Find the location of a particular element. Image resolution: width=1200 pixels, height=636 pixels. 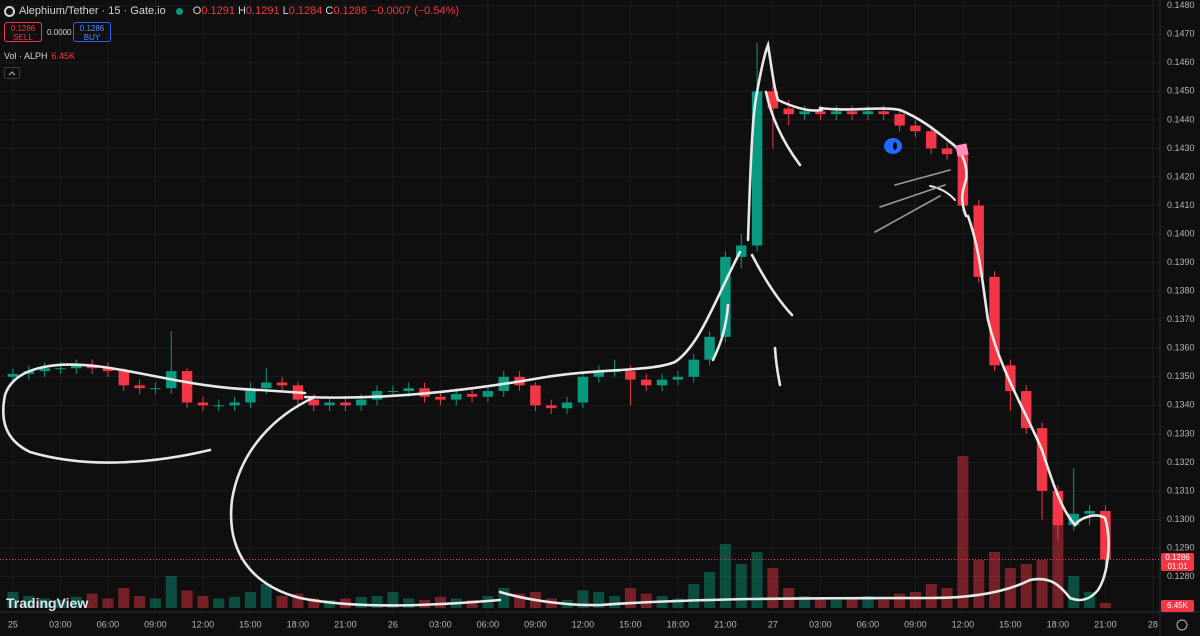

y-tick-label: 0.1360 is located at coordinates (1181, 348).